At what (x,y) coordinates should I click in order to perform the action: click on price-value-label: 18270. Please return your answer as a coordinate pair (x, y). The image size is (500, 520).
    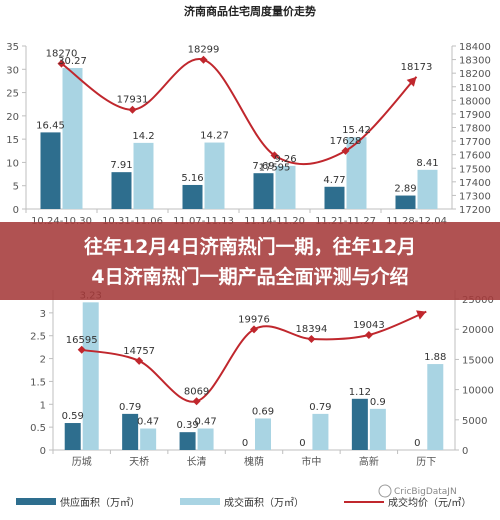
    Looking at the image, I should click on (62, 54).